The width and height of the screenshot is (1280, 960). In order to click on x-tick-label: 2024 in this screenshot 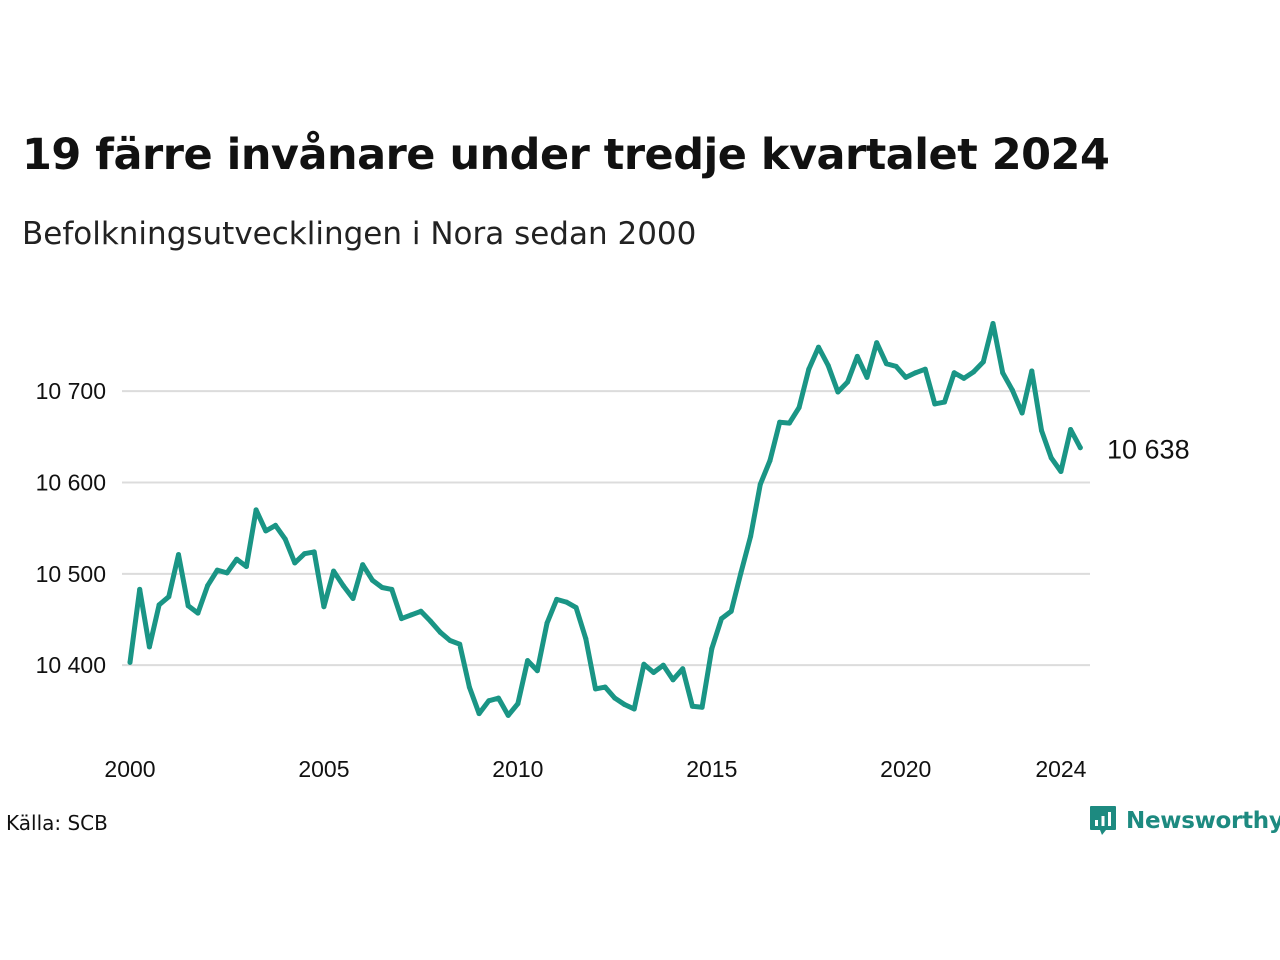, I will do `click(1060, 769)`.